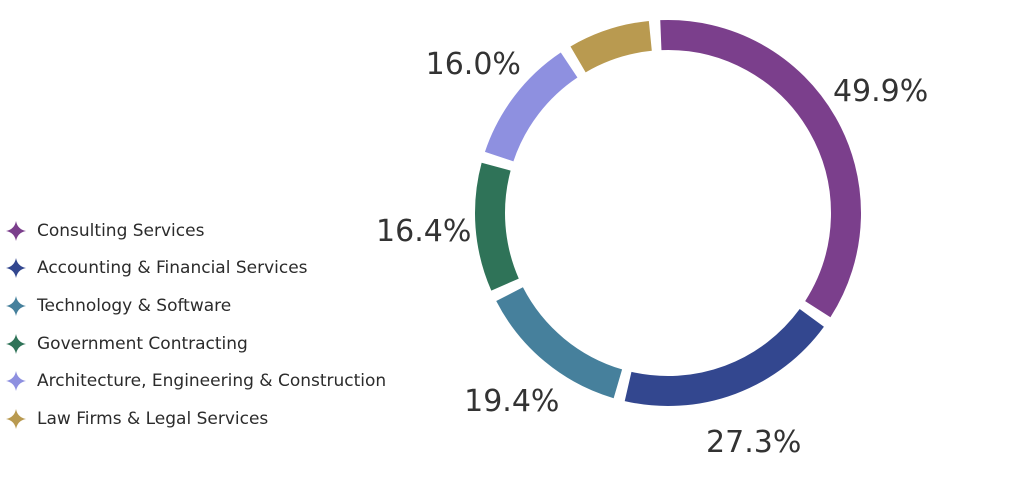 This screenshot has width=1024, height=495. Describe the element at coordinates (423, 231) in the screenshot. I see `percent-label-government-contracting: 16.4%` at that location.